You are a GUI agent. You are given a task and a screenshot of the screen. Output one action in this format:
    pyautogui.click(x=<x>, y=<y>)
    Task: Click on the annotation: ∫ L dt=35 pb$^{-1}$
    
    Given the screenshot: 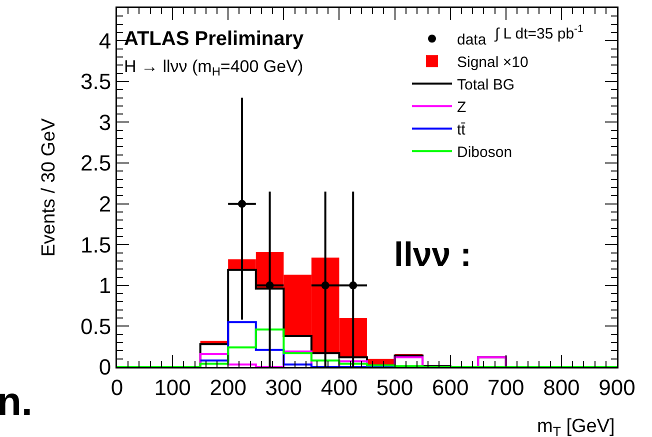 What is the action you would take?
    pyautogui.click(x=539, y=32)
    